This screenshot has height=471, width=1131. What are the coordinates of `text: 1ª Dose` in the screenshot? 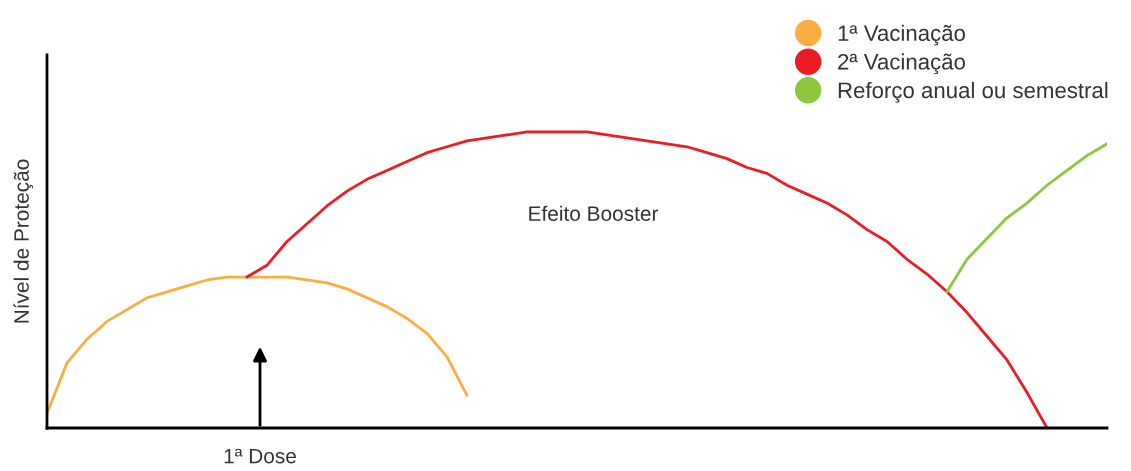 It's located at (260, 456).